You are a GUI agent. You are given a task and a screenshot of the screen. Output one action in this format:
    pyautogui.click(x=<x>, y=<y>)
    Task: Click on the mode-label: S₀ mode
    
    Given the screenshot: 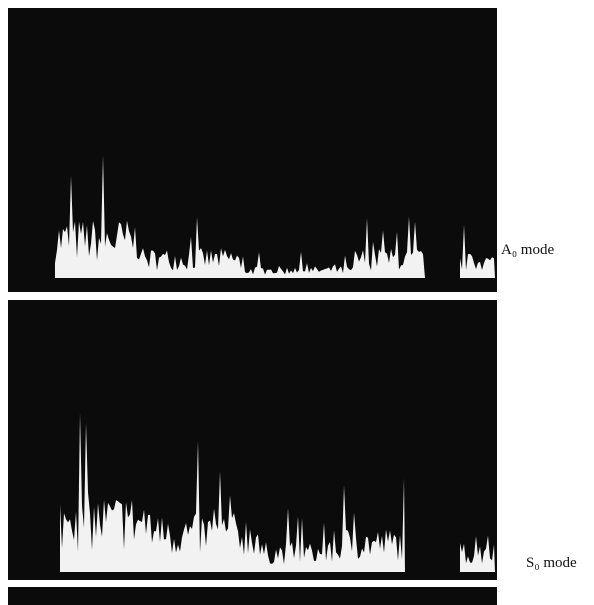 What is the action you would take?
    pyautogui.click(x=551, y=563)
    